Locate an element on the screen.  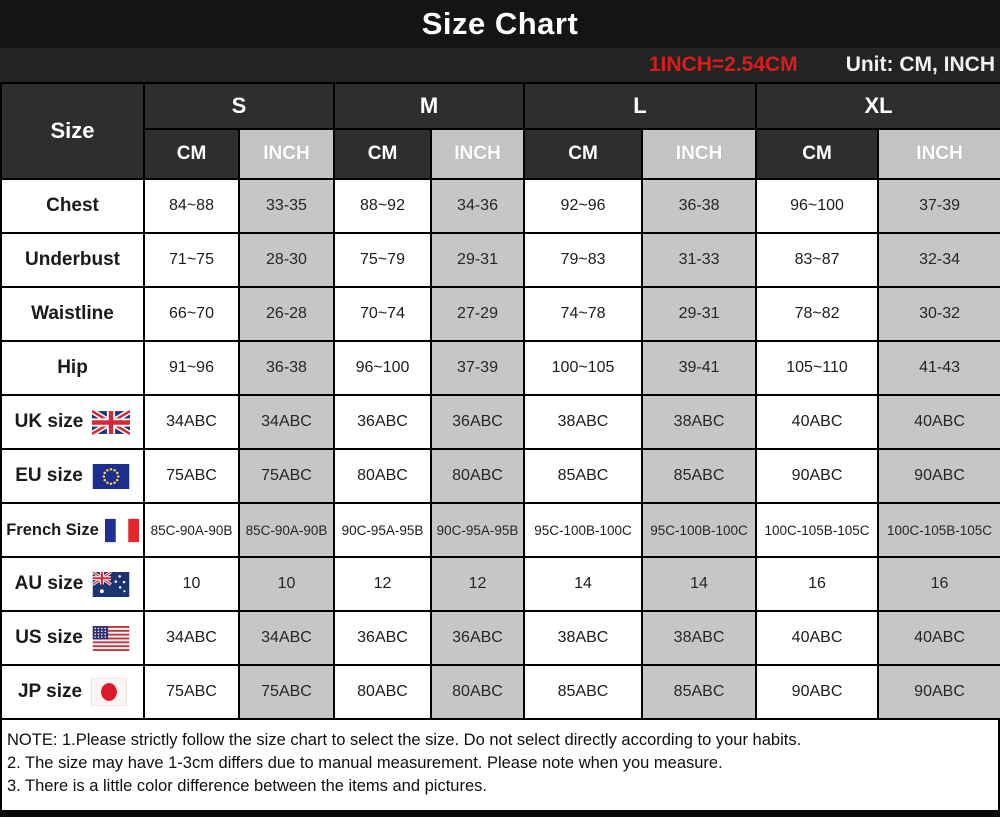
size-value-cell: 28-30 is located at coordinates (286, 260).